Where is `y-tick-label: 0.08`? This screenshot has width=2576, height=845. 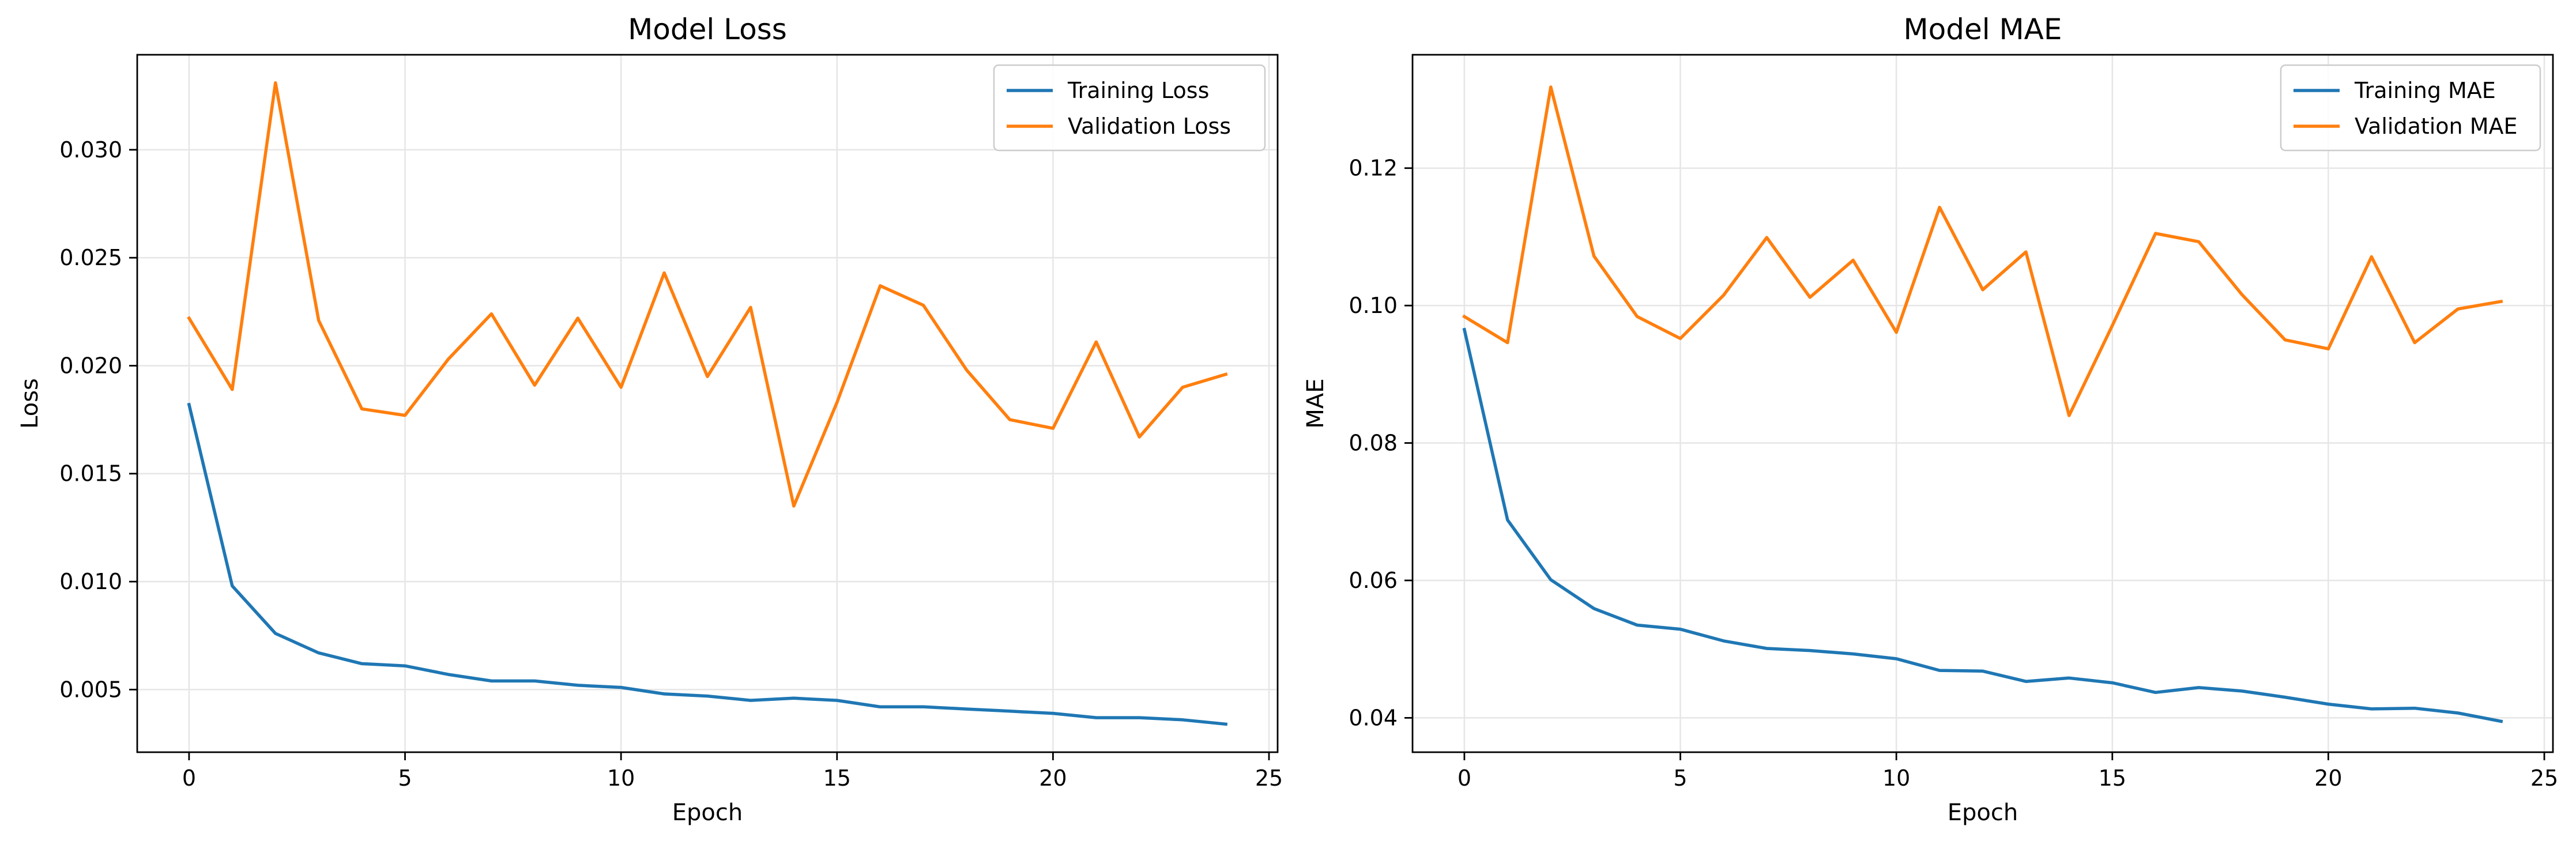 y-tick-label: 0.08 is located at coordinates (1373, 443).